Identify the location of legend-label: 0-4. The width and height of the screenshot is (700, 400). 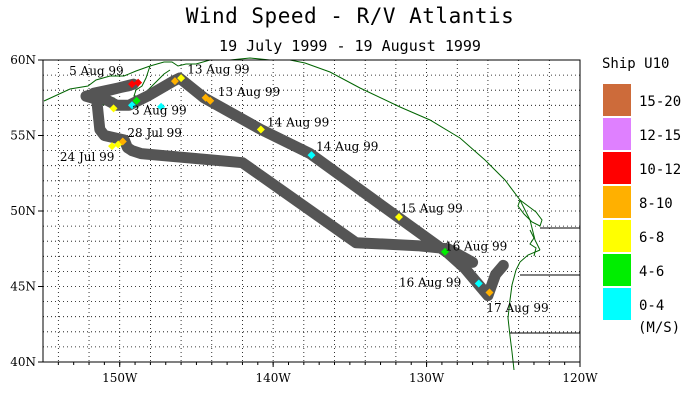
(652, 306).